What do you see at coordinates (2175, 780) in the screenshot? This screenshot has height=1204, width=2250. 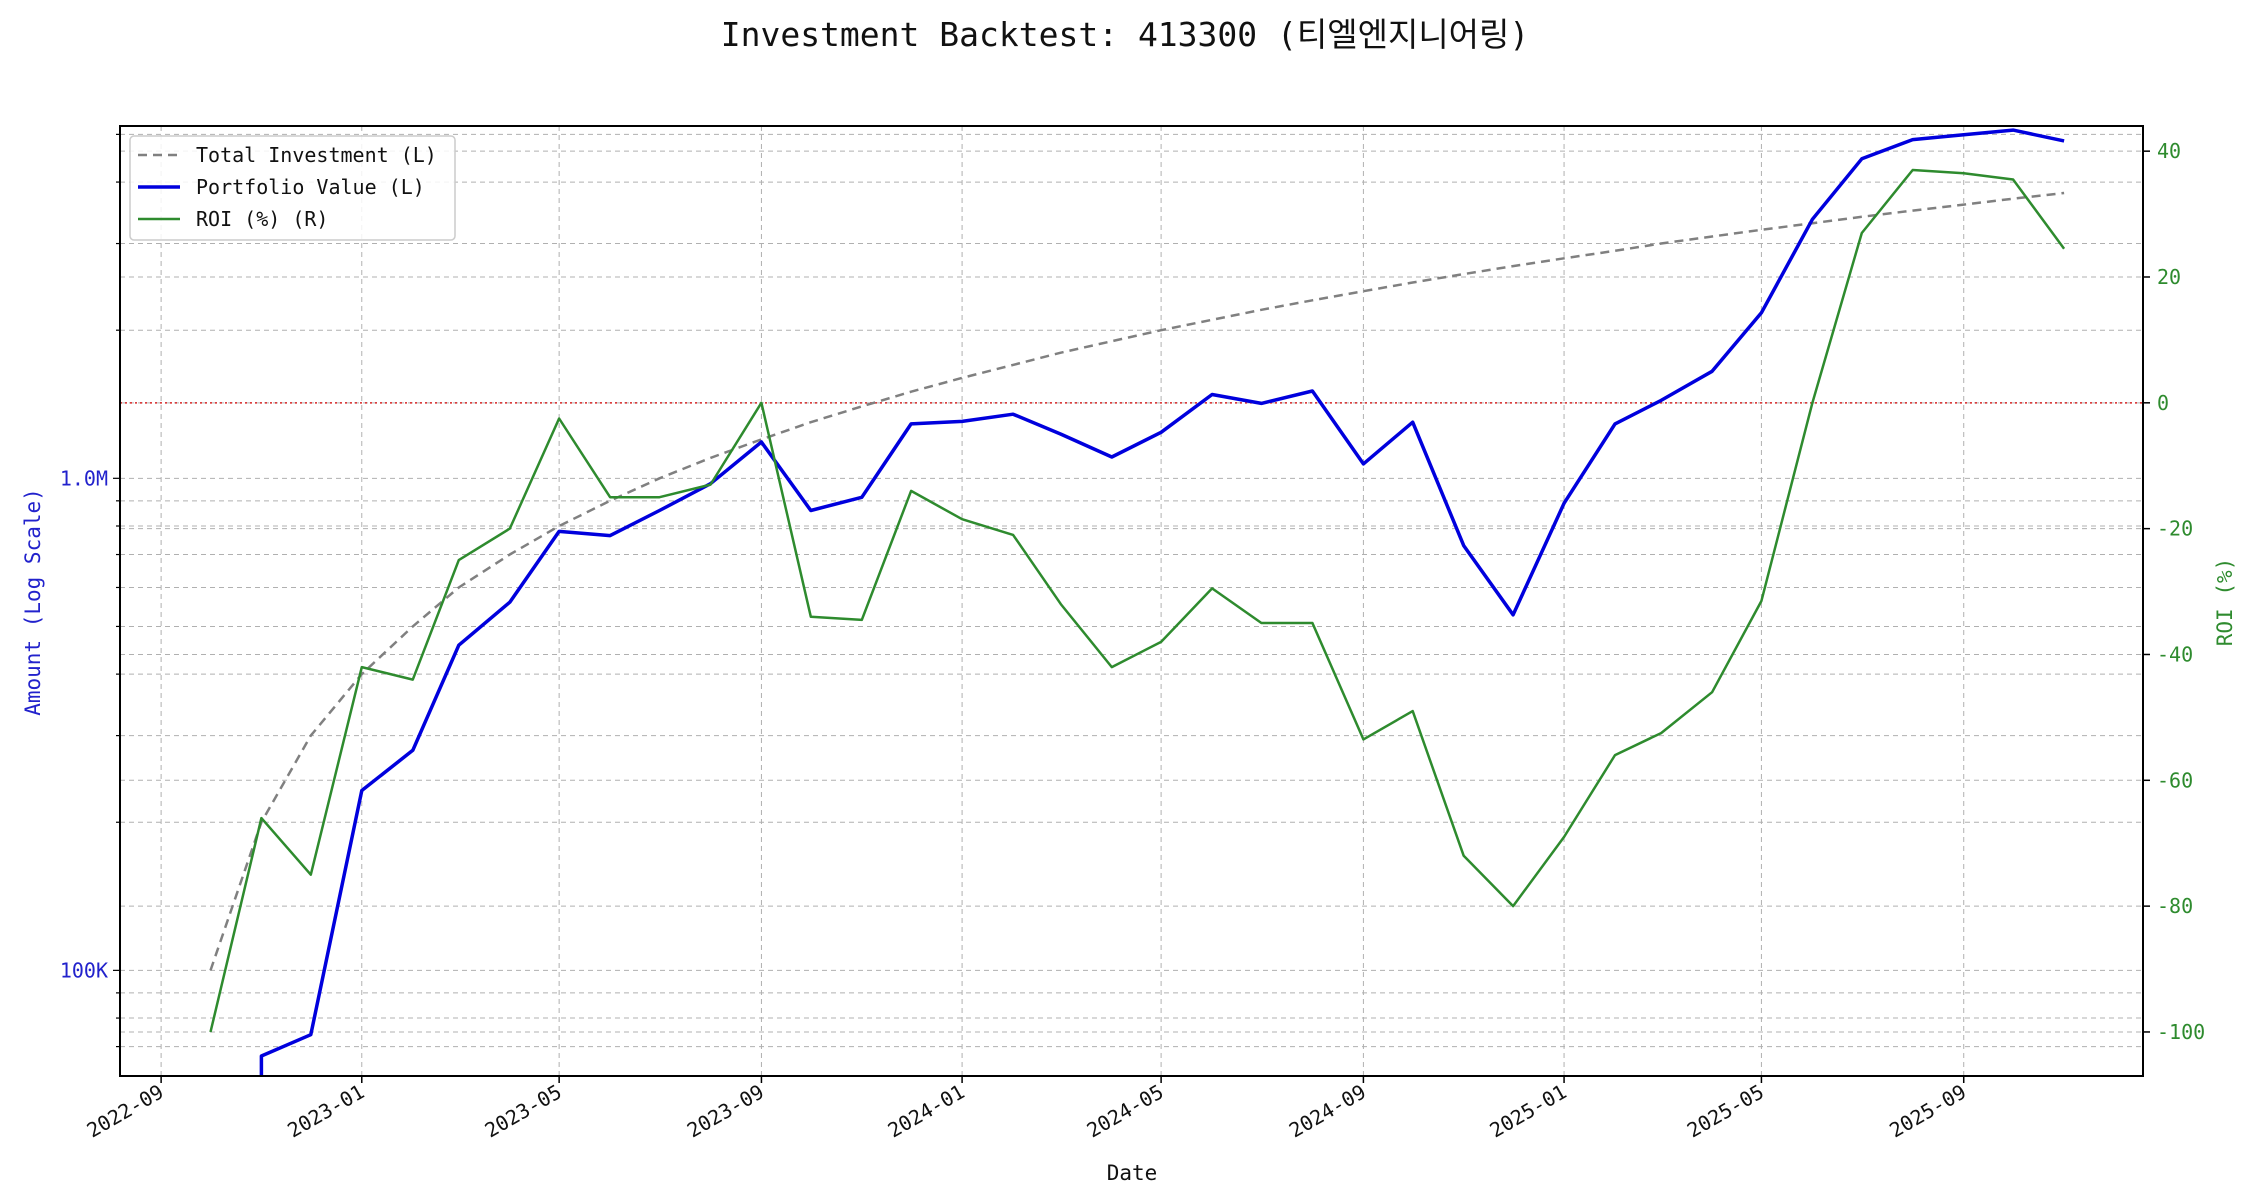 I see `y-right-tick-label: -60` at bounding box center [2175, 780].